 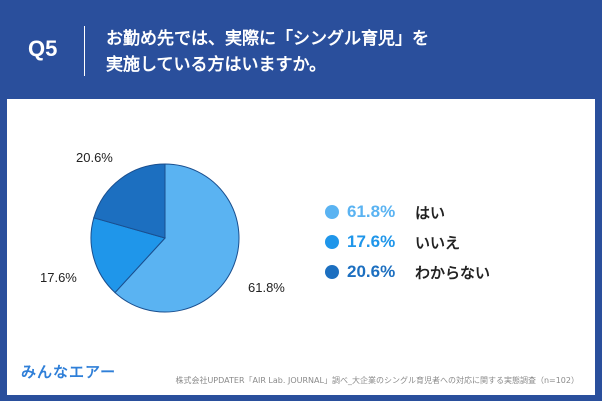 What do you see at coordinates (371, 271) in the screenshot?
I see `legend-pct-unknown: 20.6%` at bounding box center [371, 271].